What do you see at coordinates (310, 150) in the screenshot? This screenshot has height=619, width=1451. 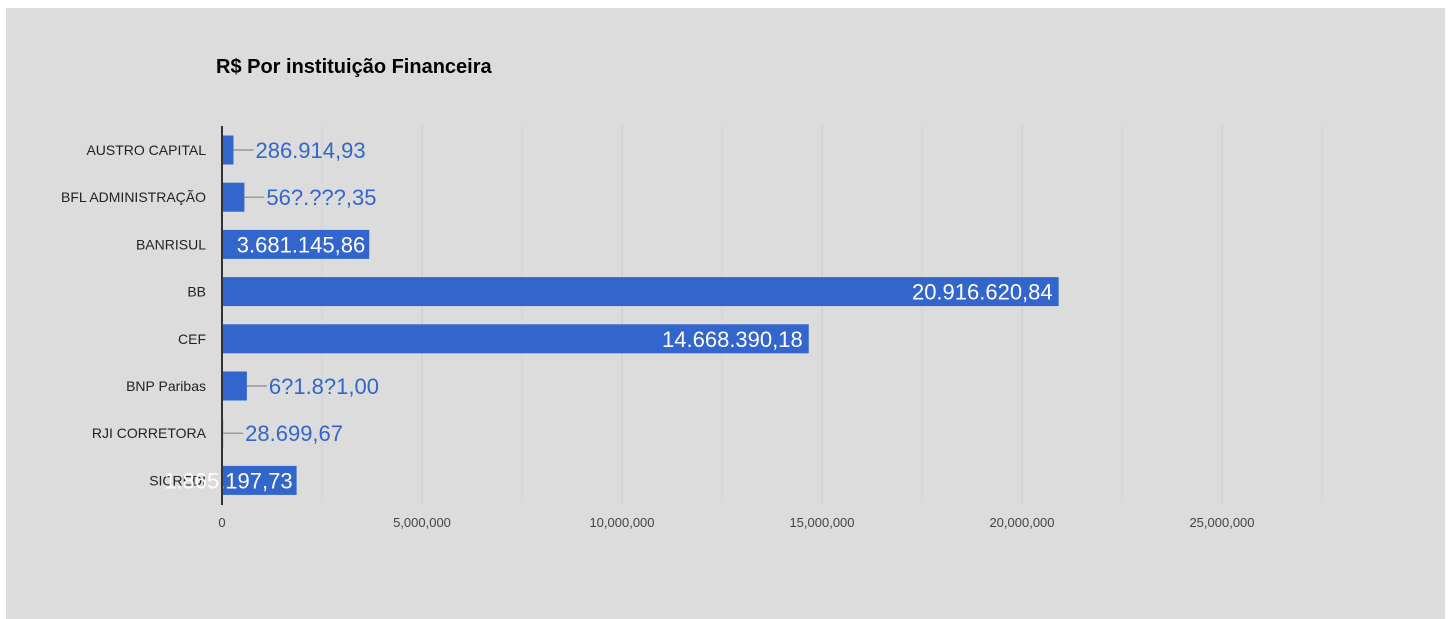 I see `data-label: 286.914,93` at bounding box center [310, 150].